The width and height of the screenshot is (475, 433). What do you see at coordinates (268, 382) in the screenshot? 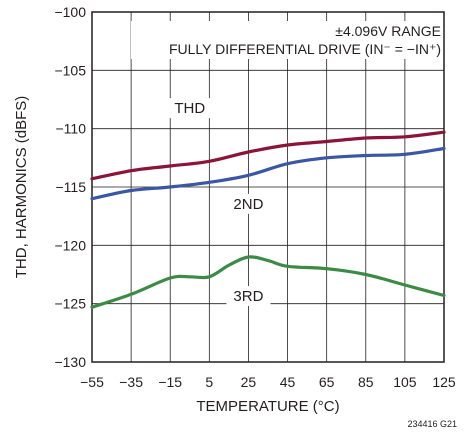
I see `x-tick-labels: −55 −35 −15 5 25 45 65 85 105 125` at bounding box center [268, 382].